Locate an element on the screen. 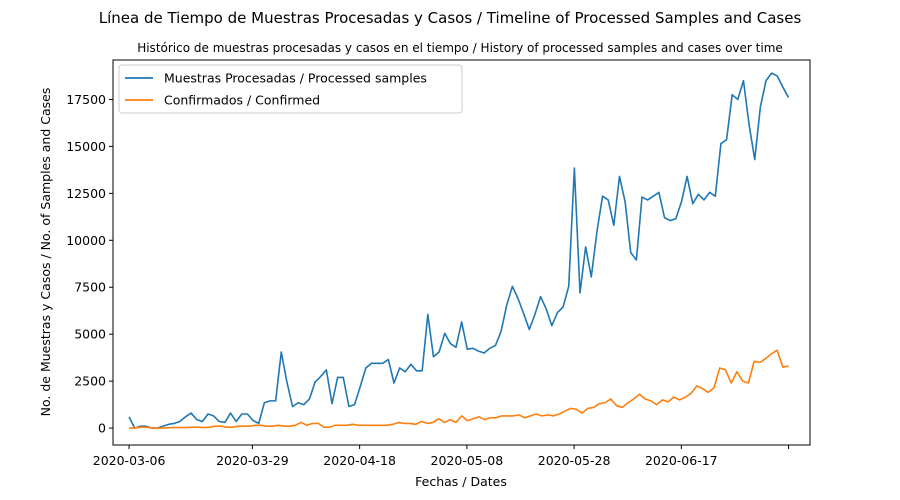  legend-label-0: Muestras Procesadas / Processed samples is located at coordinates (295, 78).